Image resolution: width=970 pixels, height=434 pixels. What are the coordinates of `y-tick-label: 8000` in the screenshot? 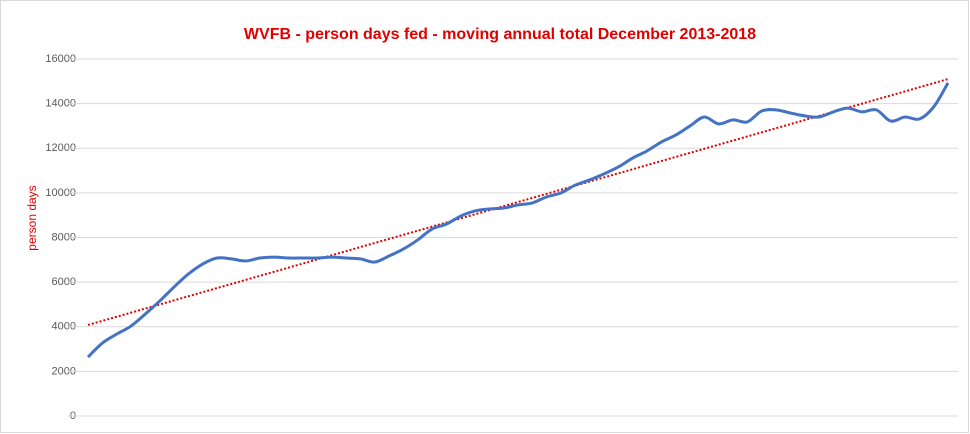 It's located at (64, 237).